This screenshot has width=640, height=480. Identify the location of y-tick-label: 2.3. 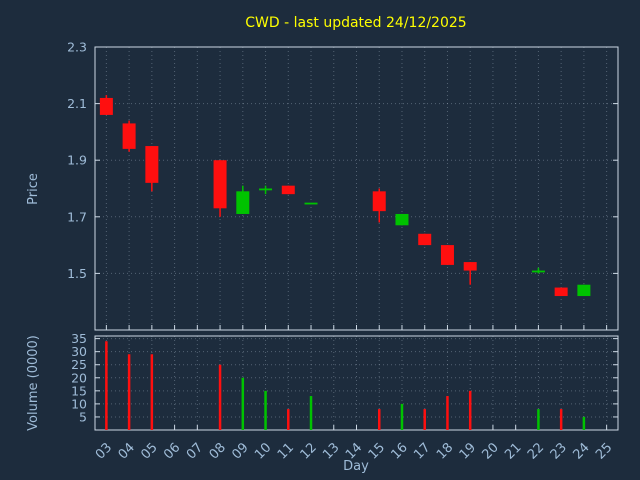
(77, 47).